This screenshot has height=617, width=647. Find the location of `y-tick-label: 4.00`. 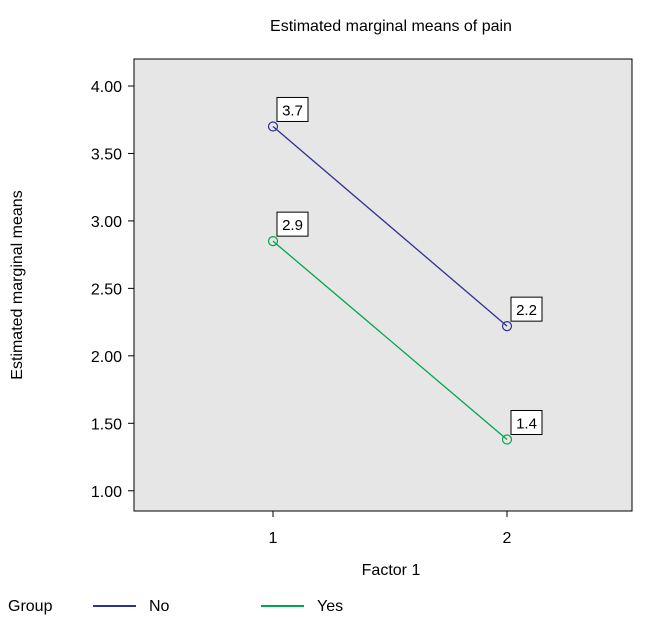

y-tick-label: 4.00 is located at coordinates (106, 87).